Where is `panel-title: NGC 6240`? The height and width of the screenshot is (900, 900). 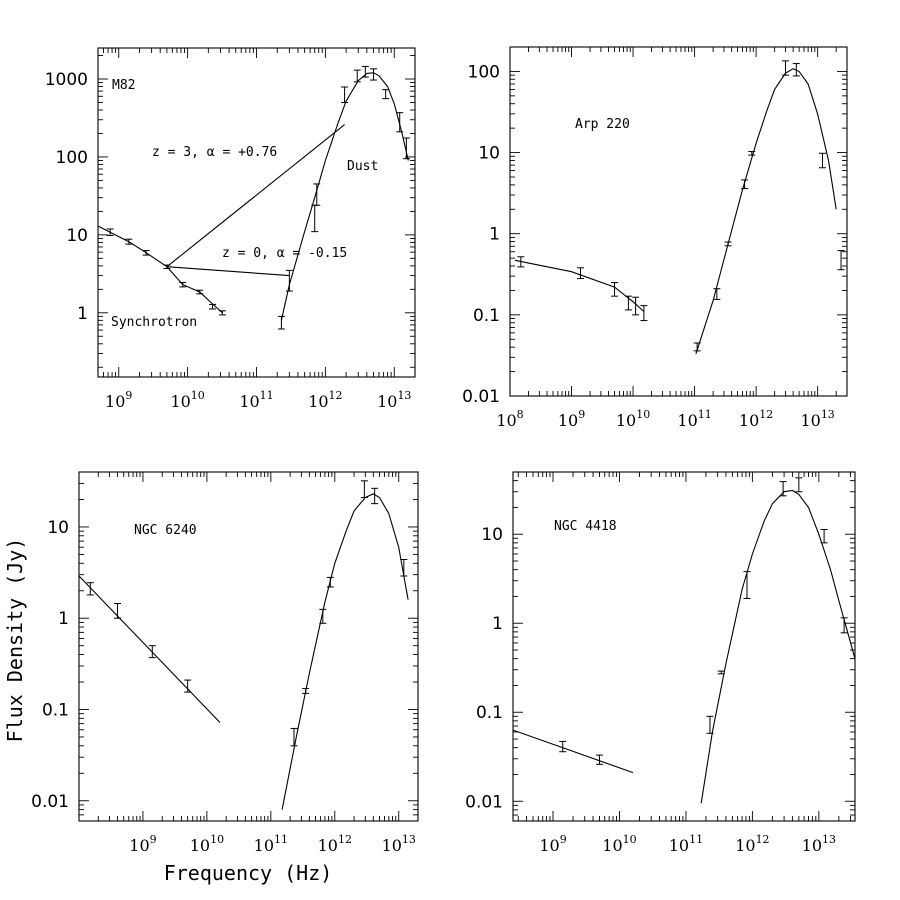
panel-title: NGC 6240 is located at coordinates (165, 530).